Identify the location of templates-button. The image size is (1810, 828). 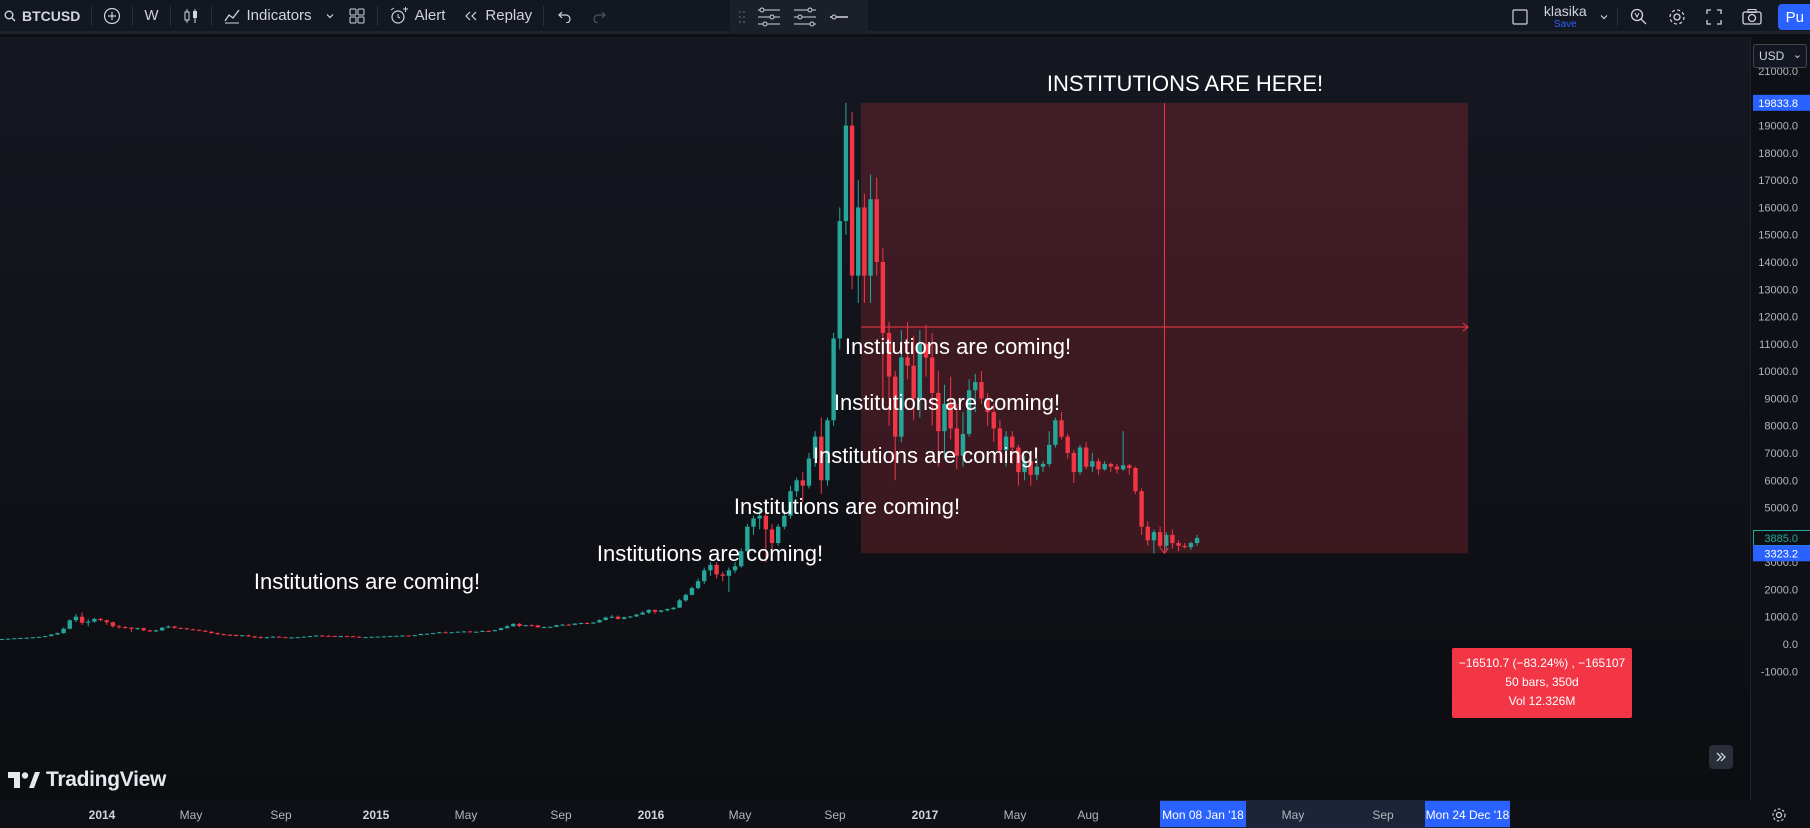
(357, 16).